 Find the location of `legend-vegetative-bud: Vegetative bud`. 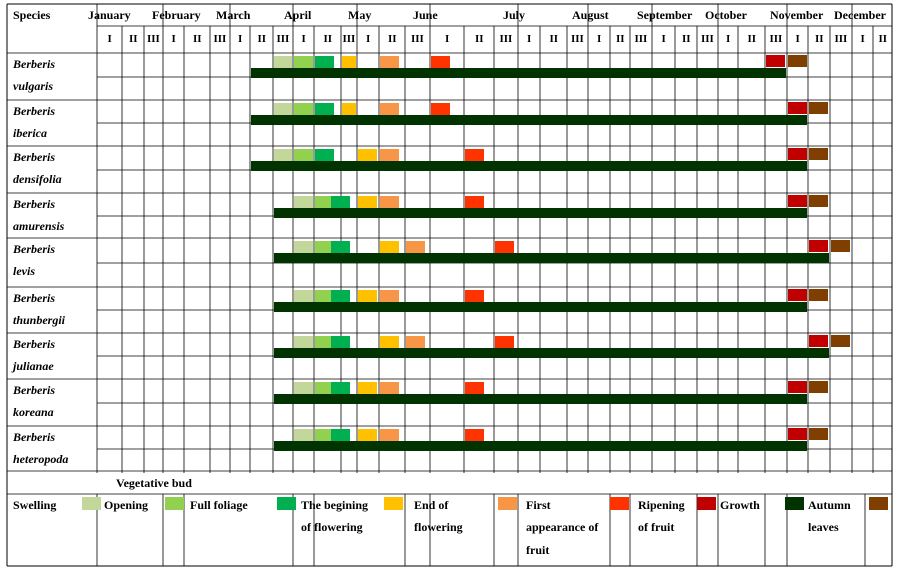

legend-vegetative-bud: Vegetative bud is located at coordinates (154, 483).